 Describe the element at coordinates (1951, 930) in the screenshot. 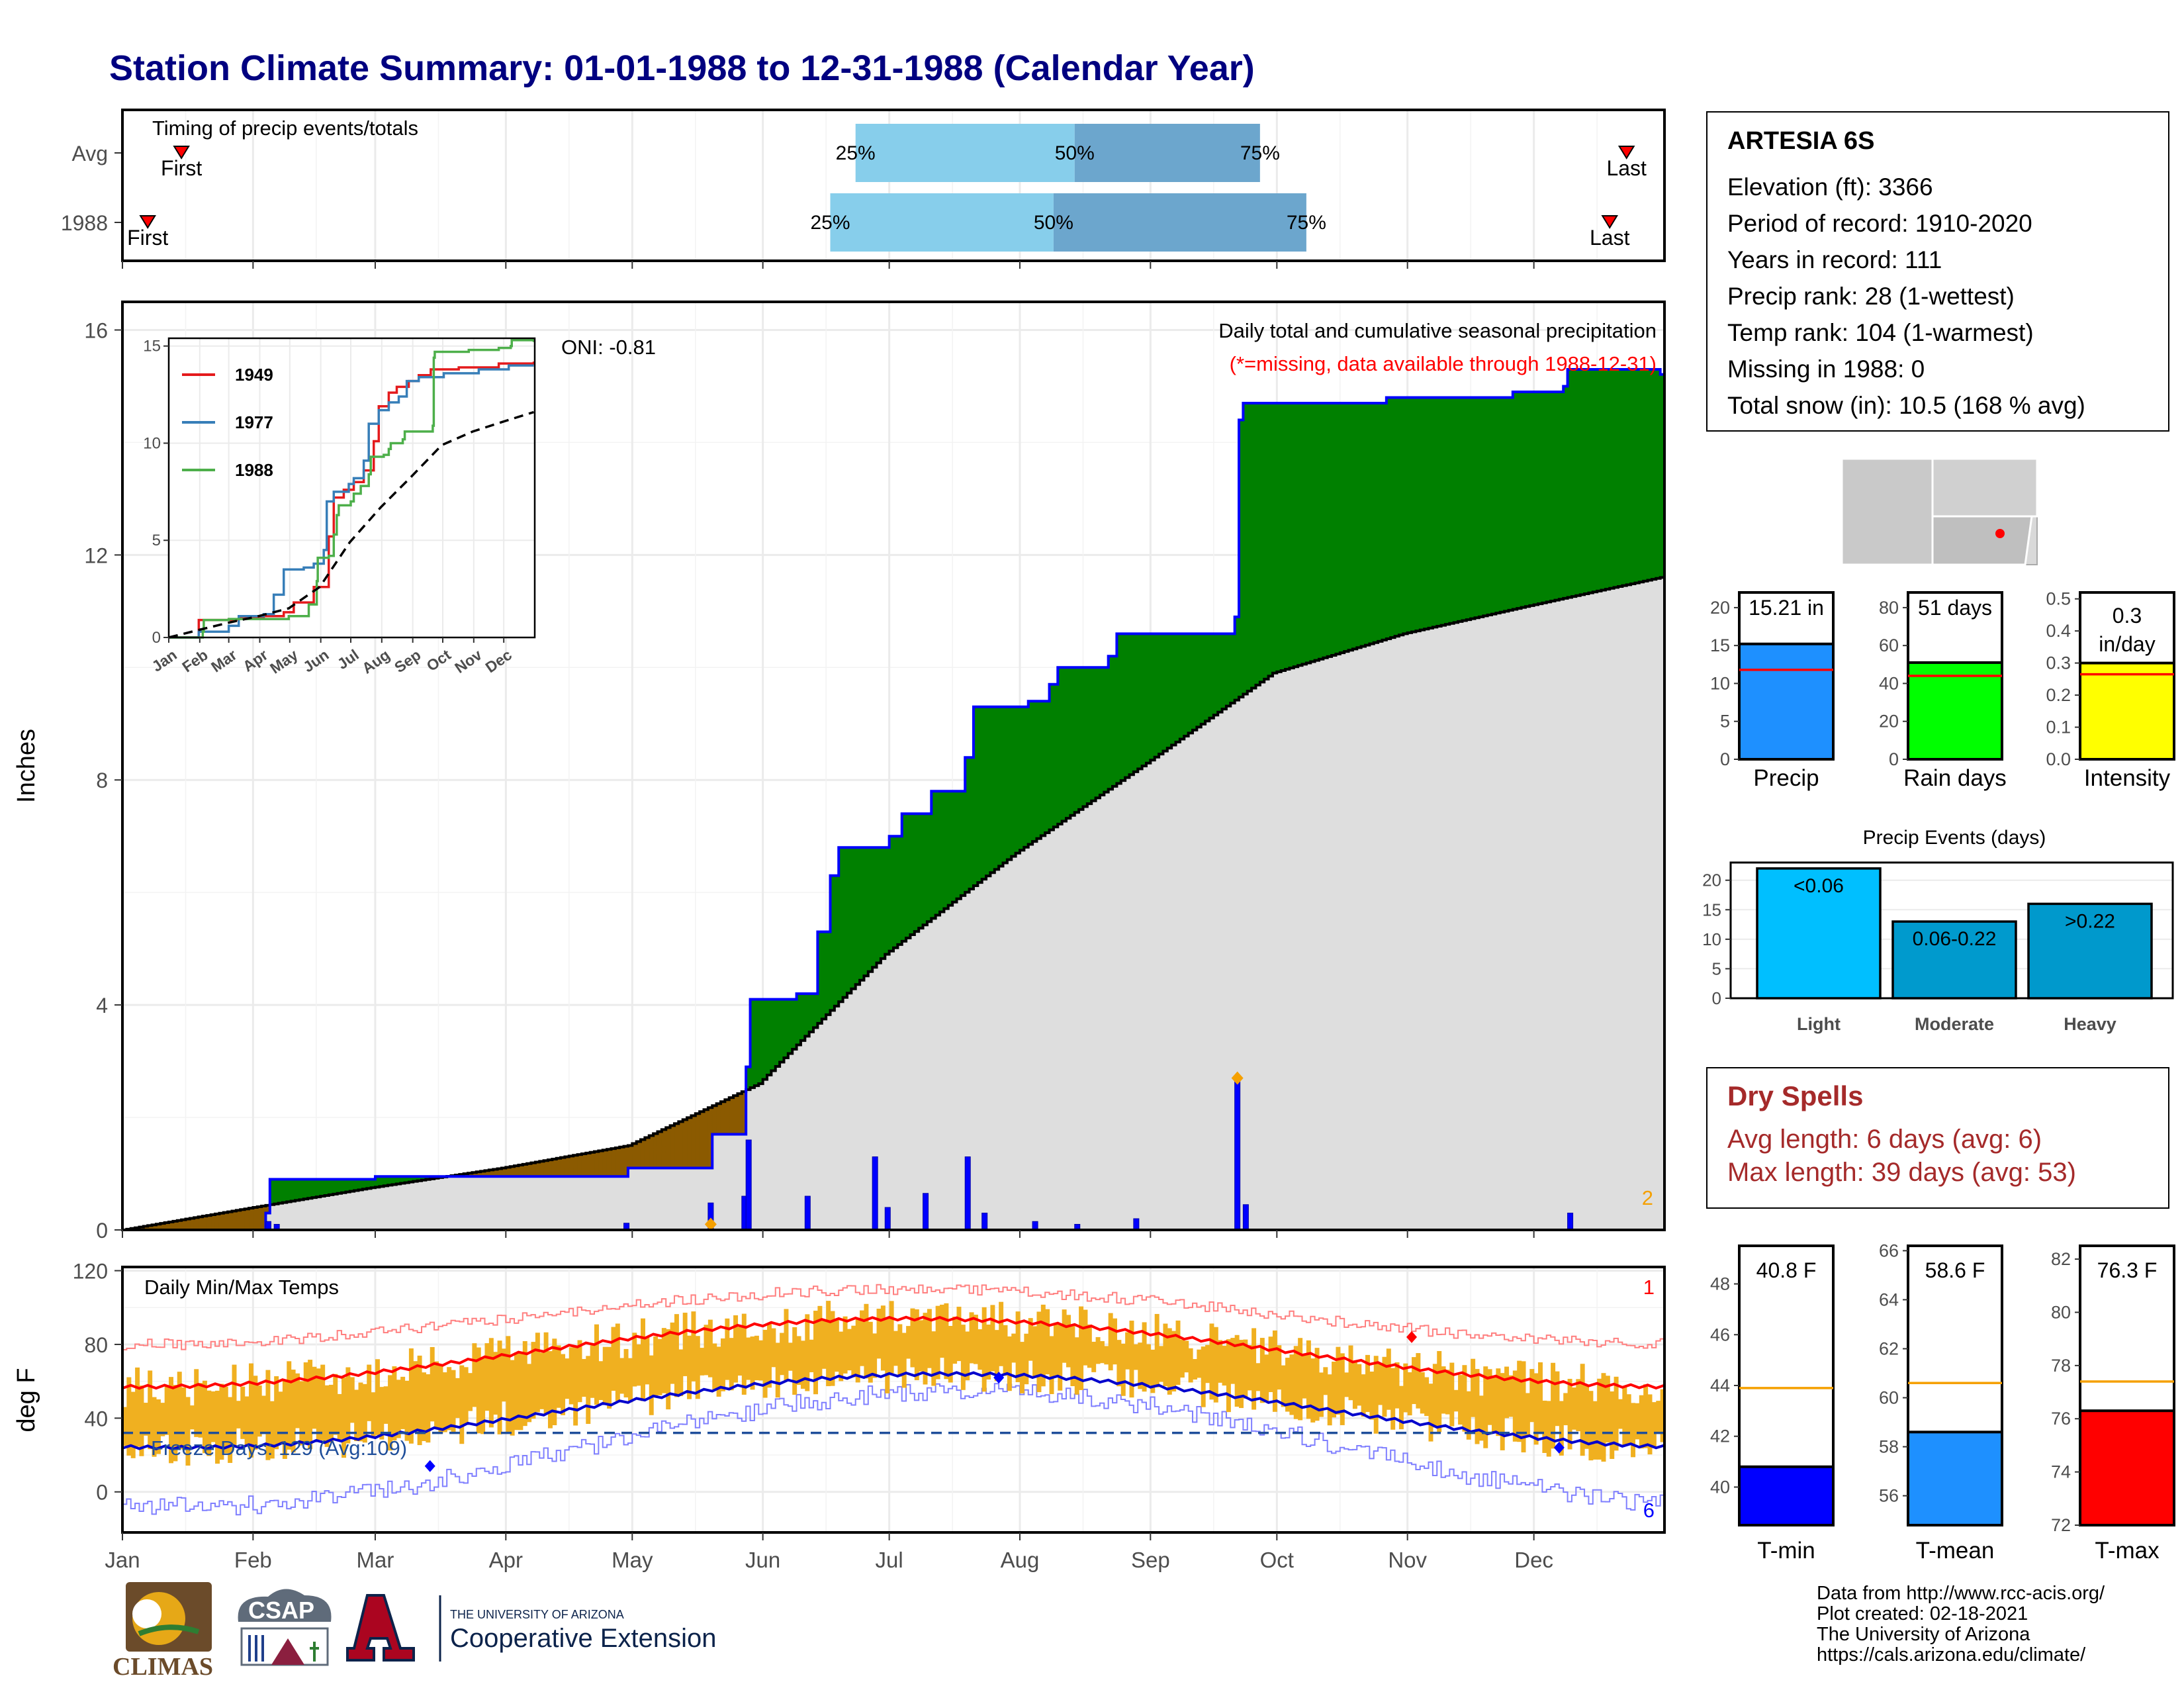

I see `events-frame` at that location.